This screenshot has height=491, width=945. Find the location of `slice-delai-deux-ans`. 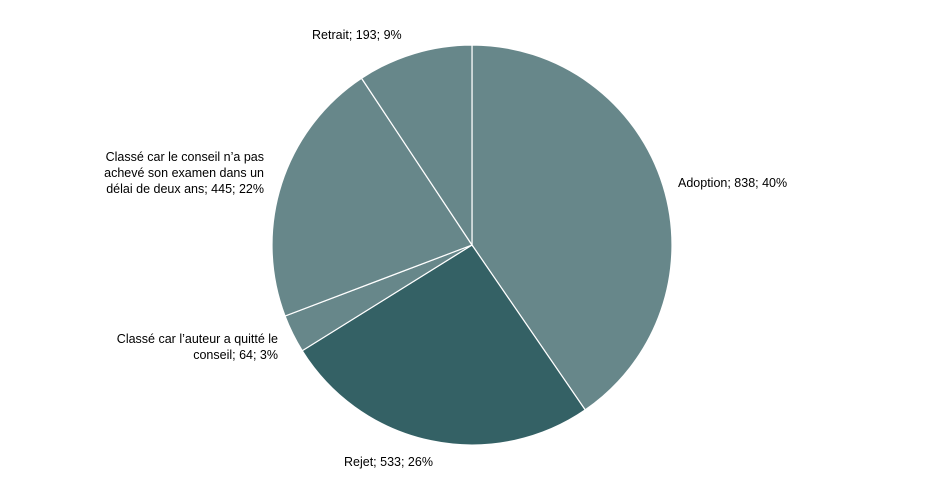

slice-delai-deux-ans is located at coordinates (372, 197).